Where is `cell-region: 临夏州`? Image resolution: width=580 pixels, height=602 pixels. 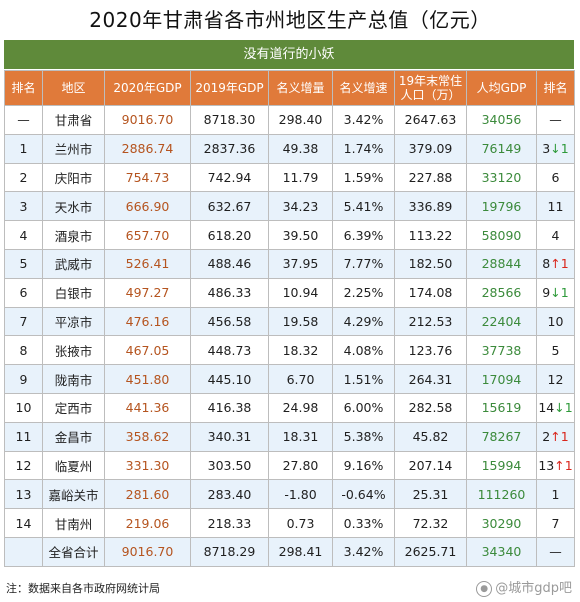
cell-region: 临夏州 is located at coordinates (73, 465).